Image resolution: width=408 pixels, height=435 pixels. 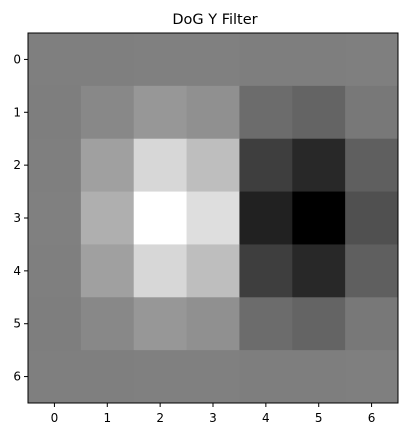 What do you see at coordinates (55, 112) in the screenshot?
I see `heatmap-cell-r1-c0` at bounding box center [55, 112].